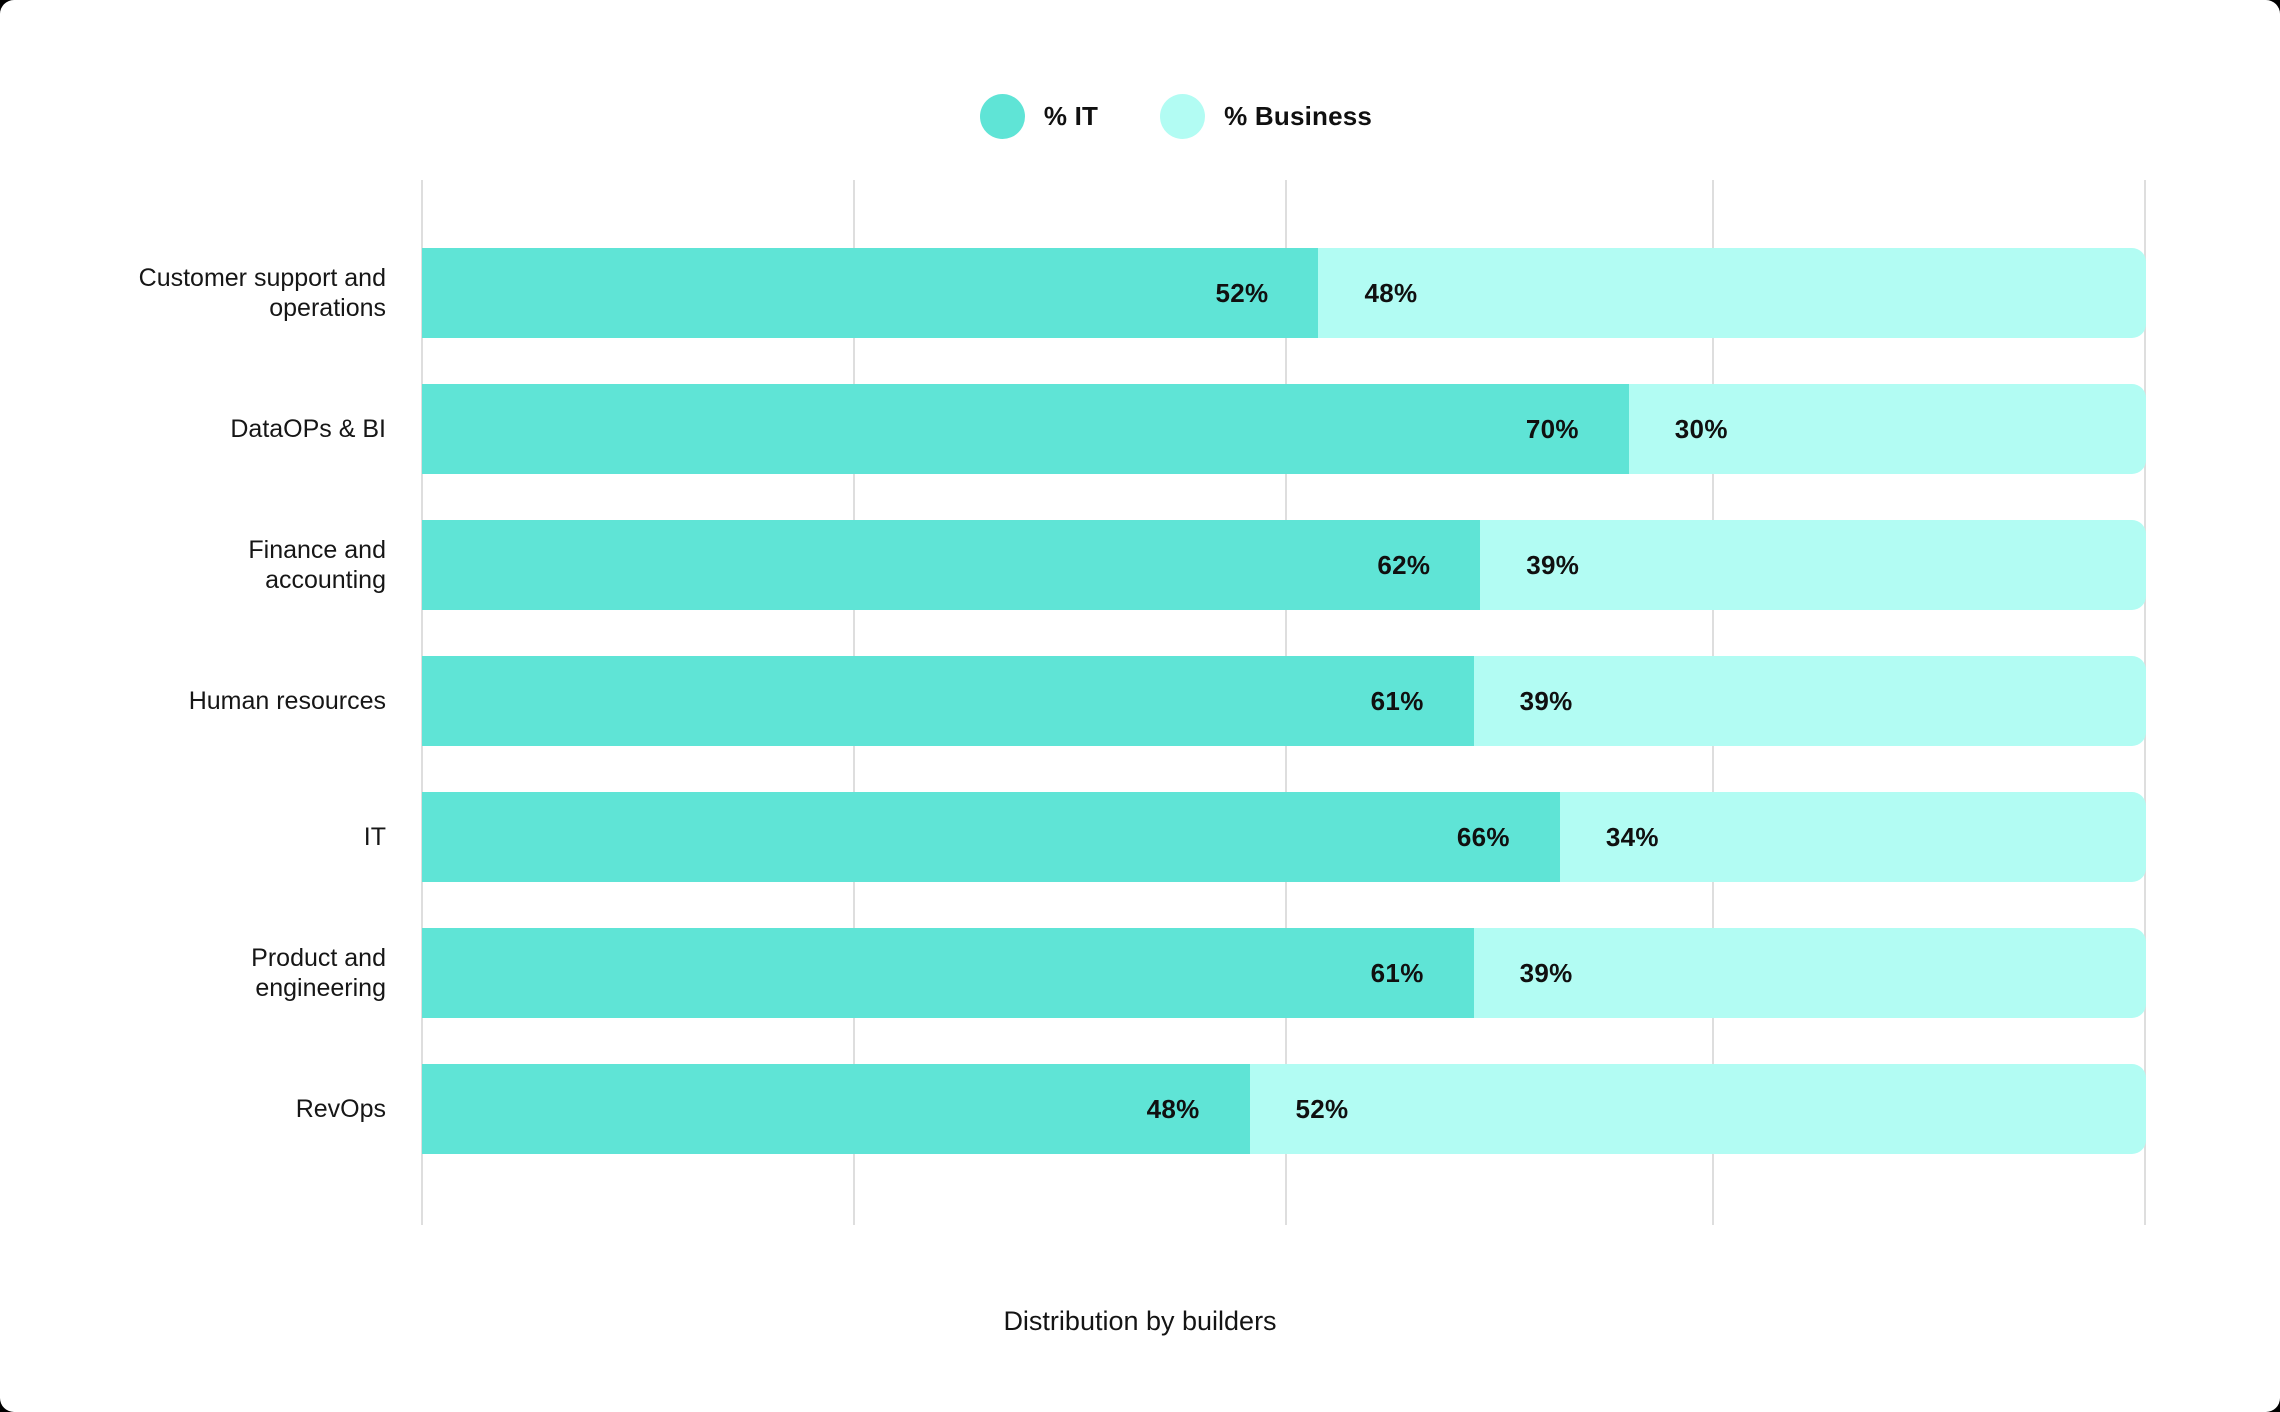  What do you see at coordinates (1242, 292) in the screenshot?
I see `value-label-it: 52%` at bounding box center [1242, 292].